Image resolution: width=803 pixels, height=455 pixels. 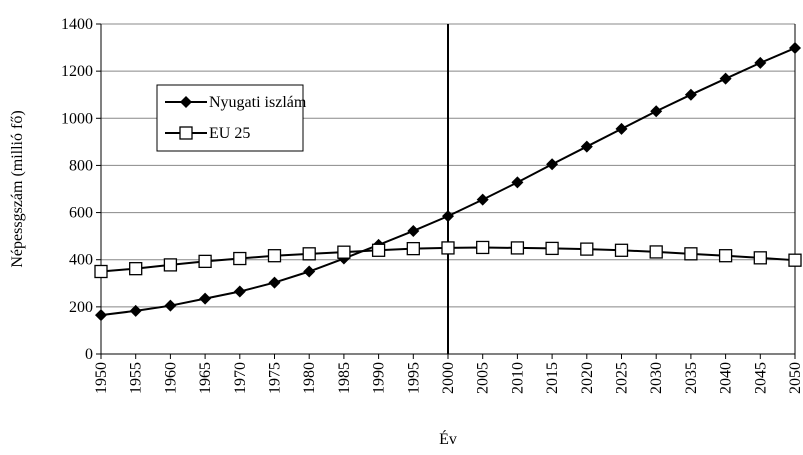 I want to click on x-tick-label: 1990, so click(x=379, y=378).